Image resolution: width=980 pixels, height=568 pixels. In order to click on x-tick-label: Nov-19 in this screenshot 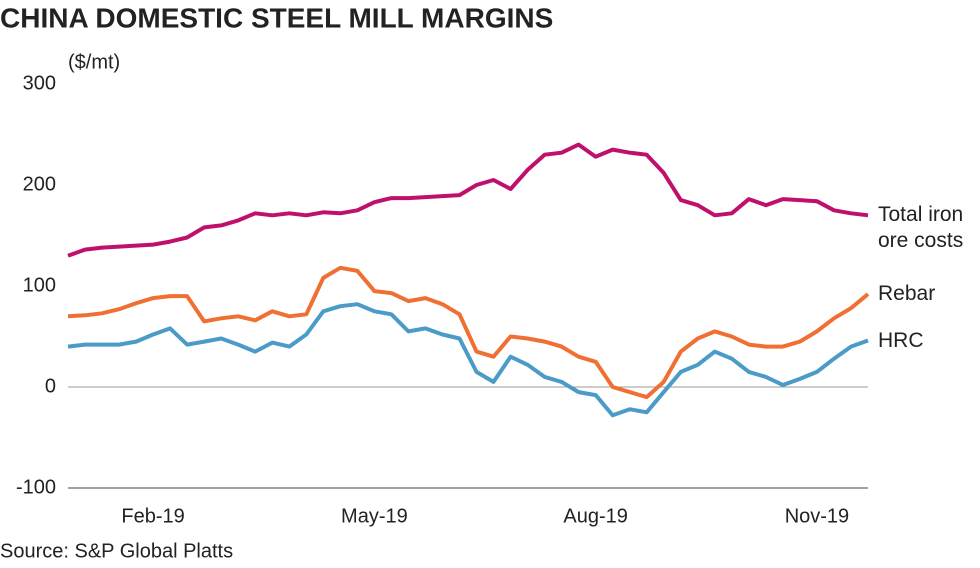, I will do `click(817, 516)`.